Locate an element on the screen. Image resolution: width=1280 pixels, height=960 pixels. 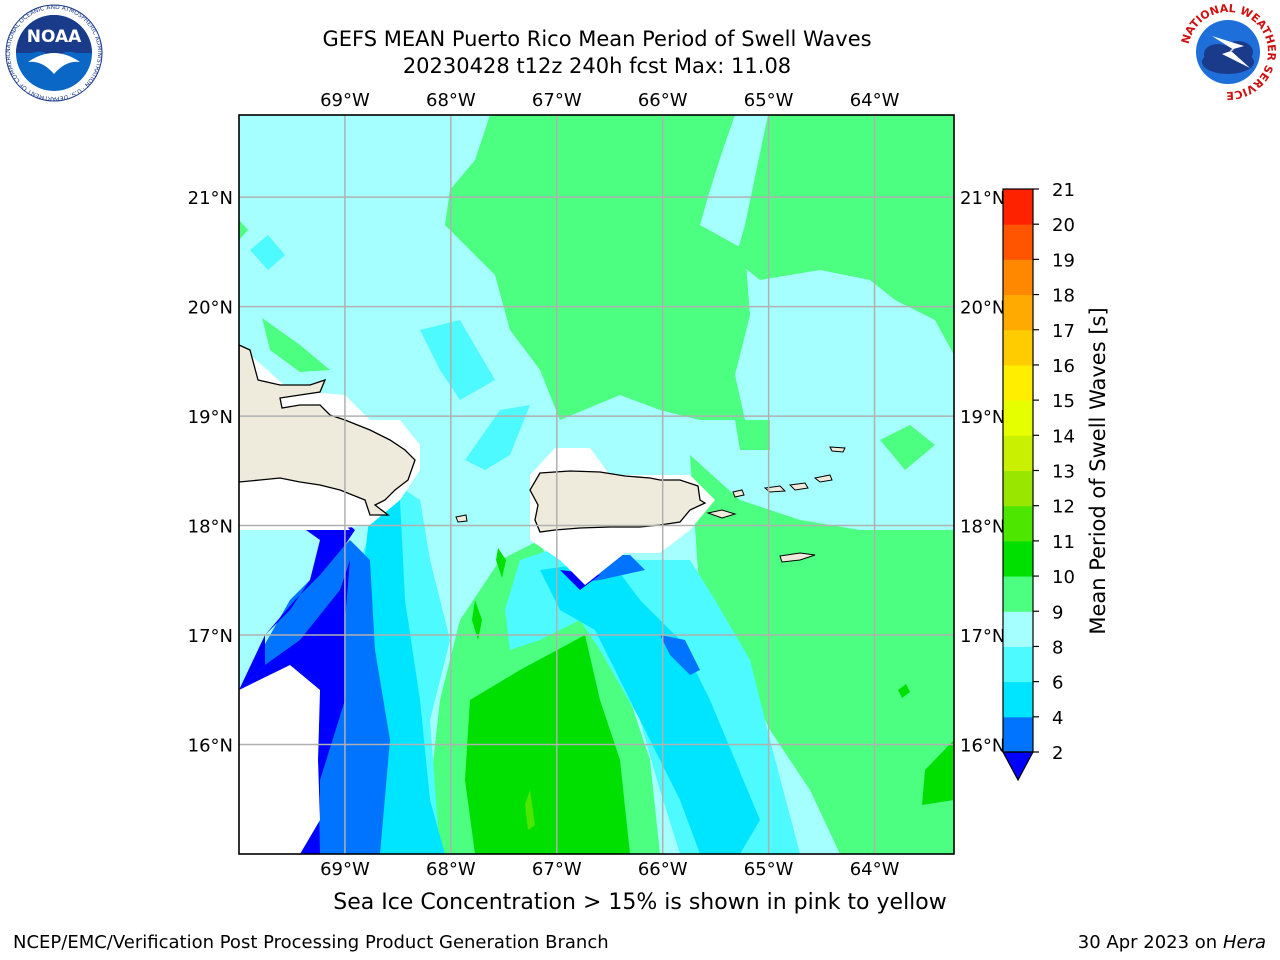
colorbar-tick-label: 4 is located at coordinates (1057, 718).